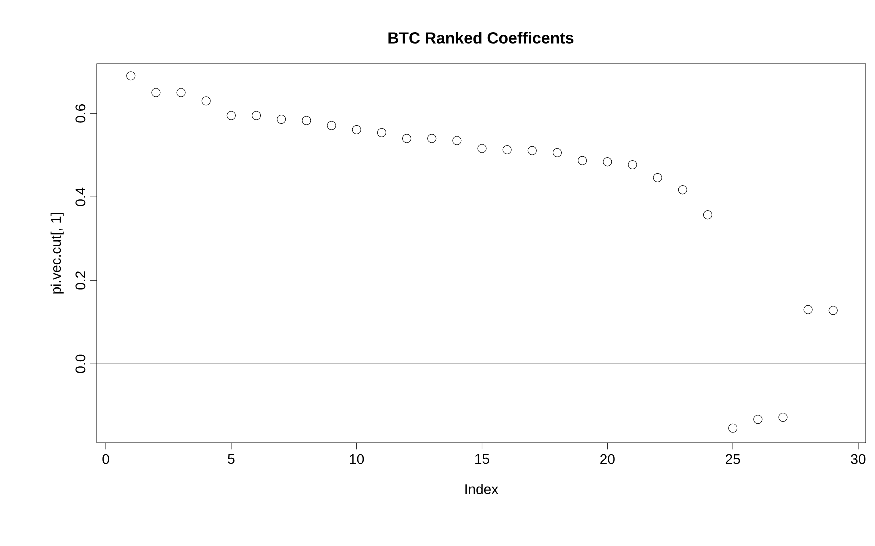 The image size is (875, 546). Describe the element at coordinates (231, 459) in the screenshot. I see `x-tick-label: 5` at that location.